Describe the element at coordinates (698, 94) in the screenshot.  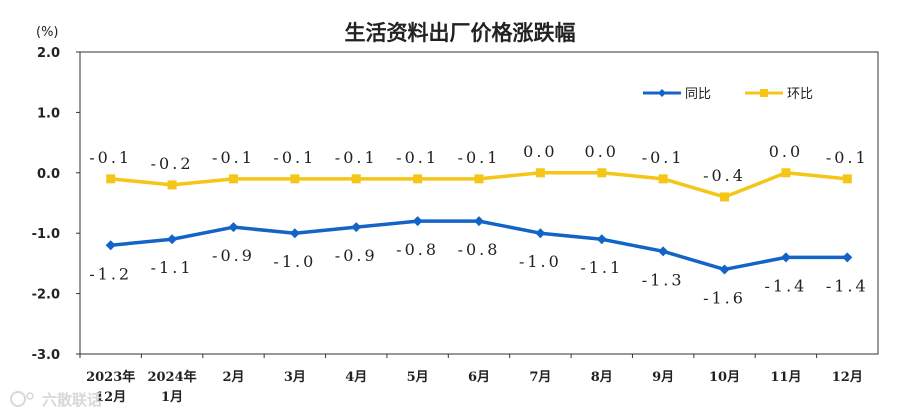
I see `legend-label: 同比` at that location.